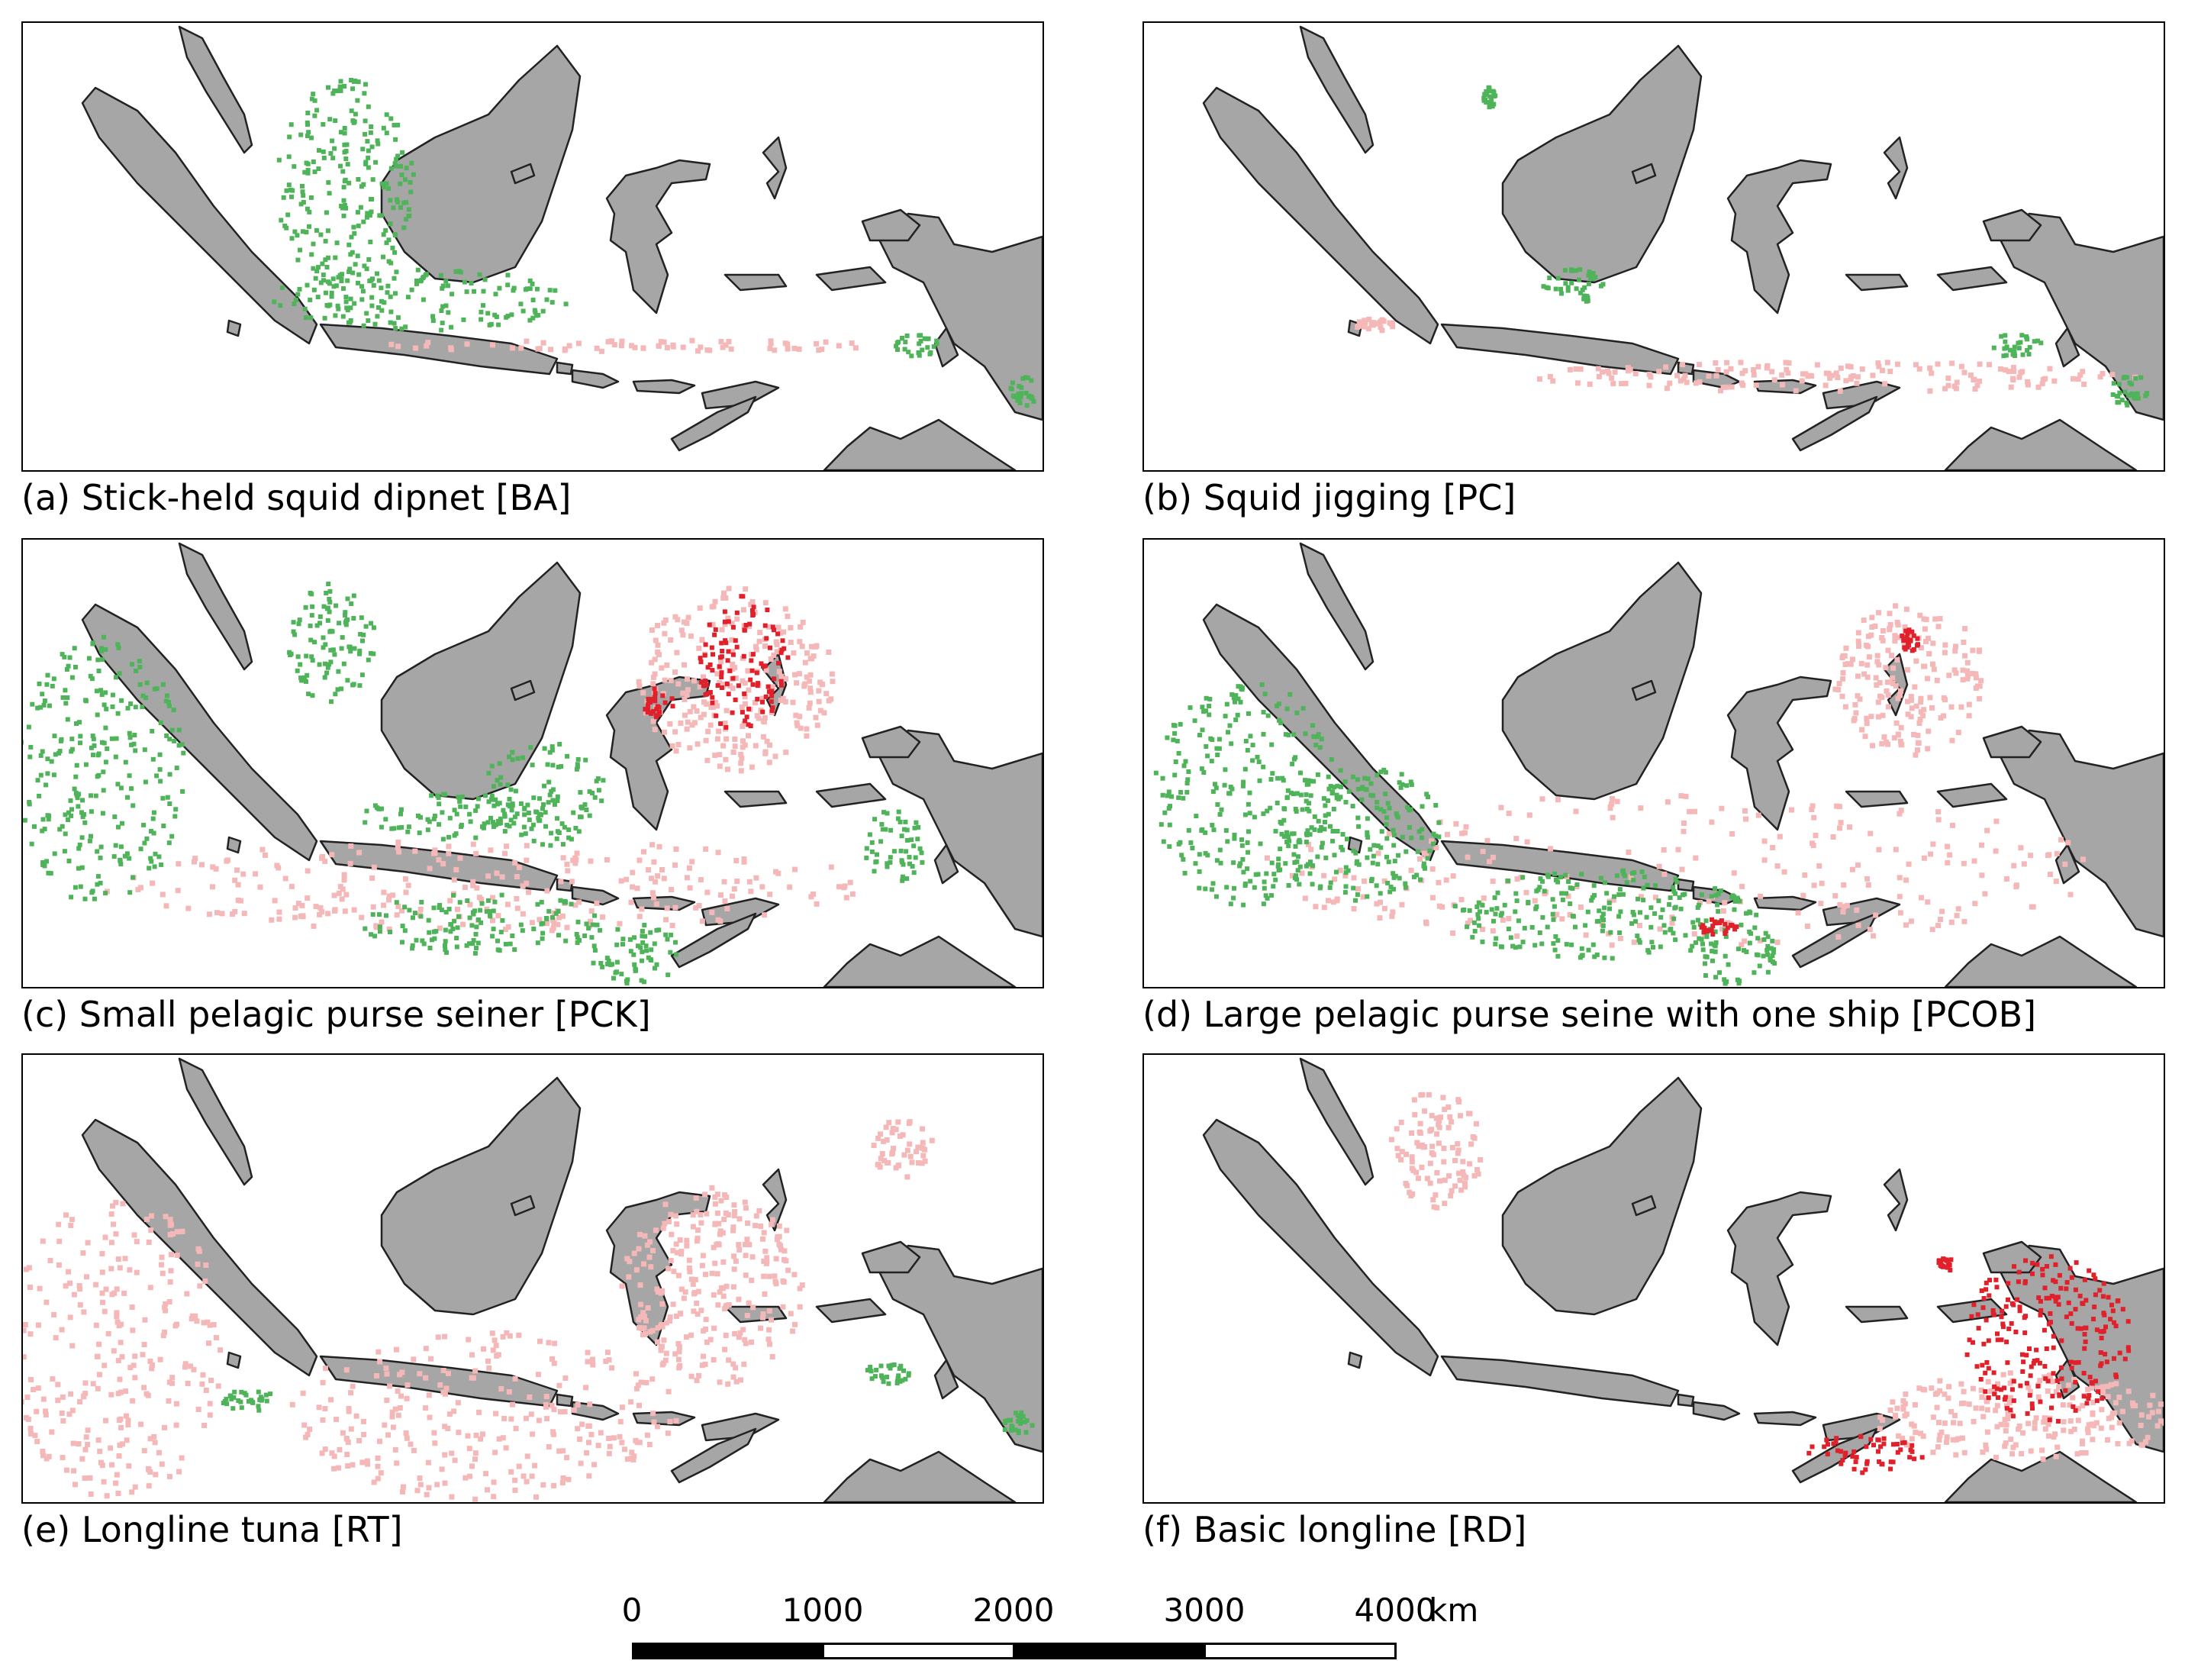  Describe the element at coordinates (336, 1014) in the screenshot. I see `caption-c: (c) Small pelagic purse seiner [PCK]` at that location.